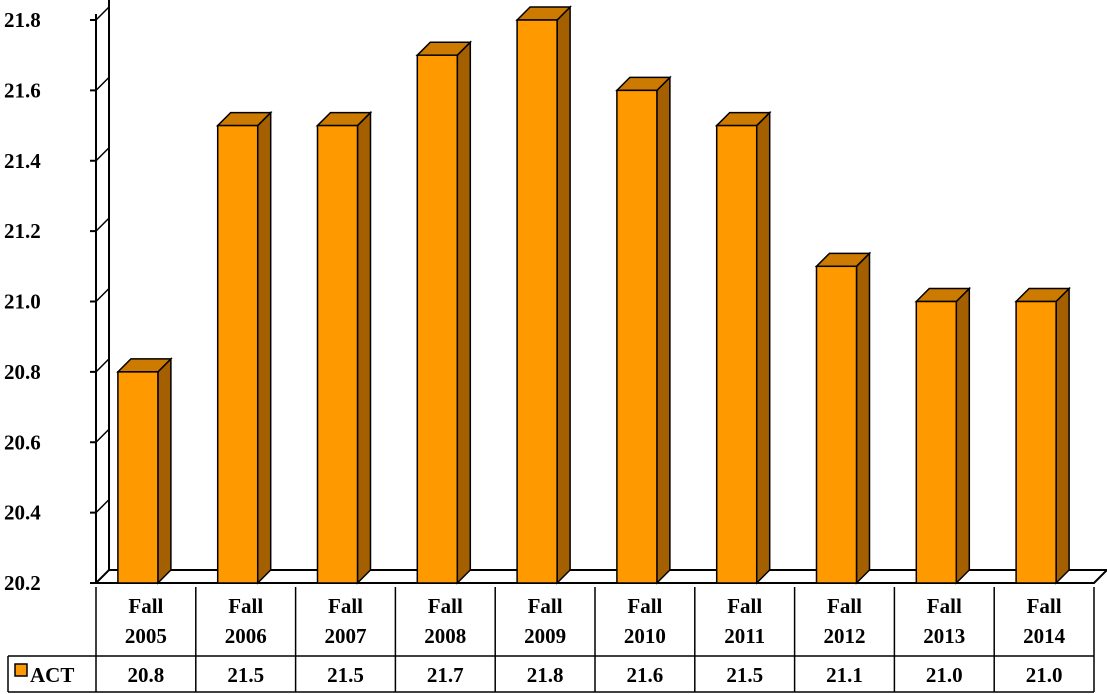 The height and width of the screenshot is (694, 1107). I want to click on bar-fall-2013, so click(943, 435).